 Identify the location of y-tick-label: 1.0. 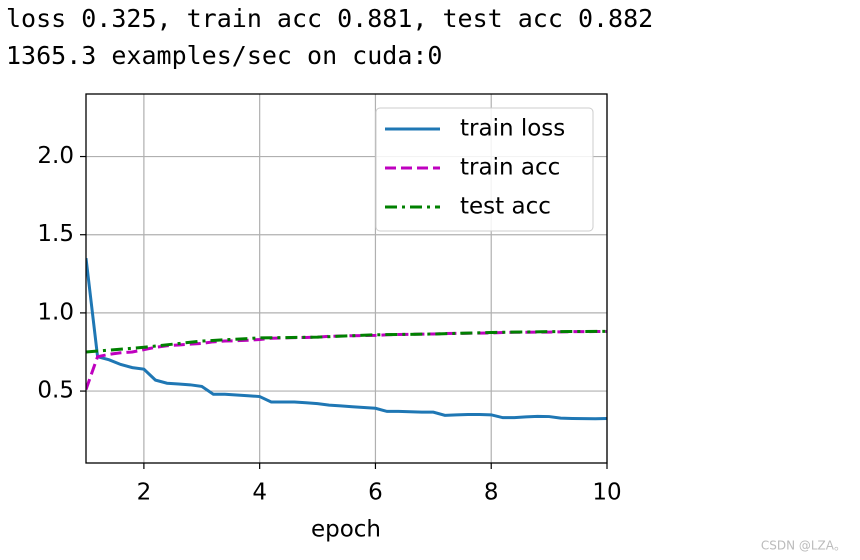
(55, 312).